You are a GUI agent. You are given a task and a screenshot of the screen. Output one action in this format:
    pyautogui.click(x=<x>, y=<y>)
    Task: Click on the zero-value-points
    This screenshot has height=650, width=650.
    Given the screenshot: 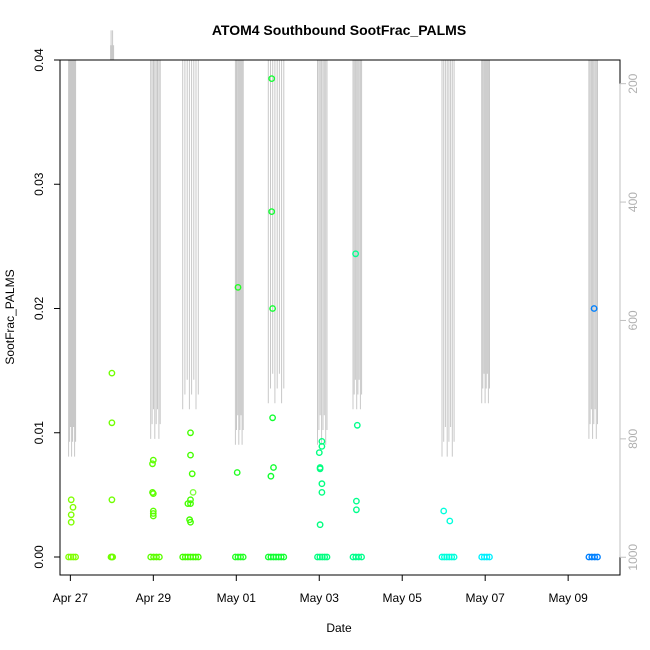 What is the action you would take?
    pyautogui.click(x=333, y=557)
    